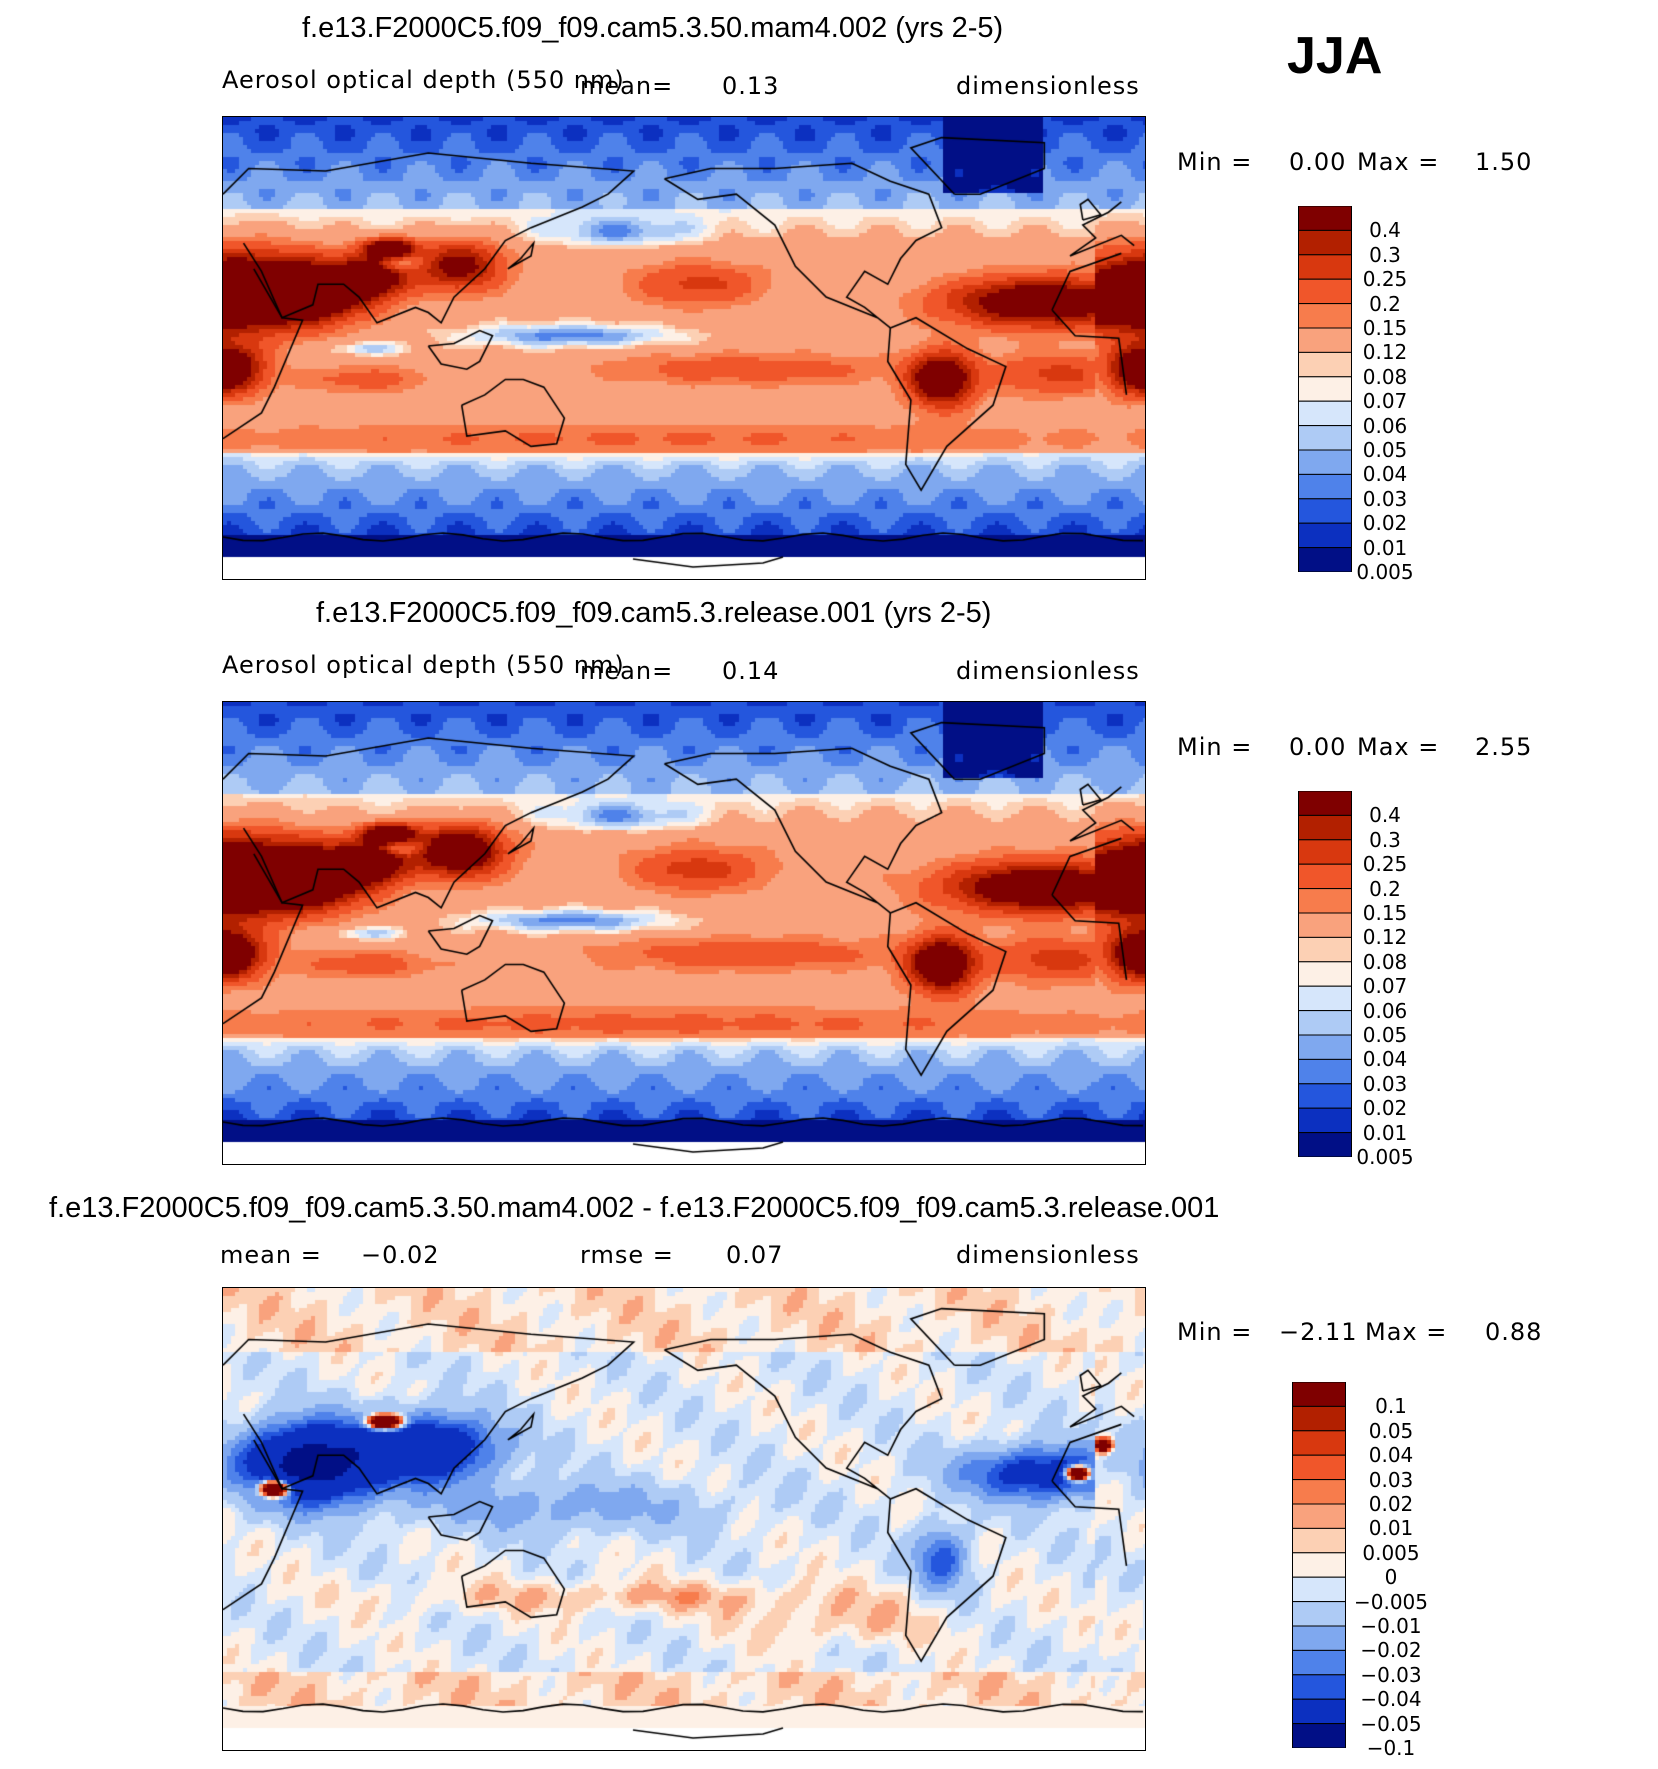 This screenshot has width=1658, height=1769. What do you see at coordinates (627, 86) in the screenshot?
I see `panel1-mean-label: mean=` at bounding box center [627, 86].